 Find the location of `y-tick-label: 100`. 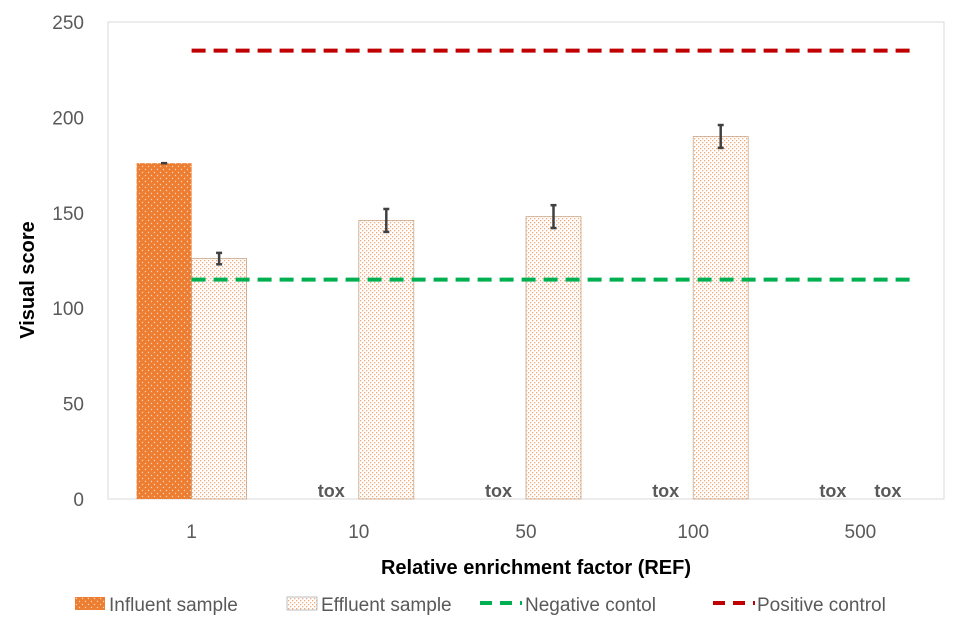

y-tick-label: 100 is located at coordinates (68, 309).